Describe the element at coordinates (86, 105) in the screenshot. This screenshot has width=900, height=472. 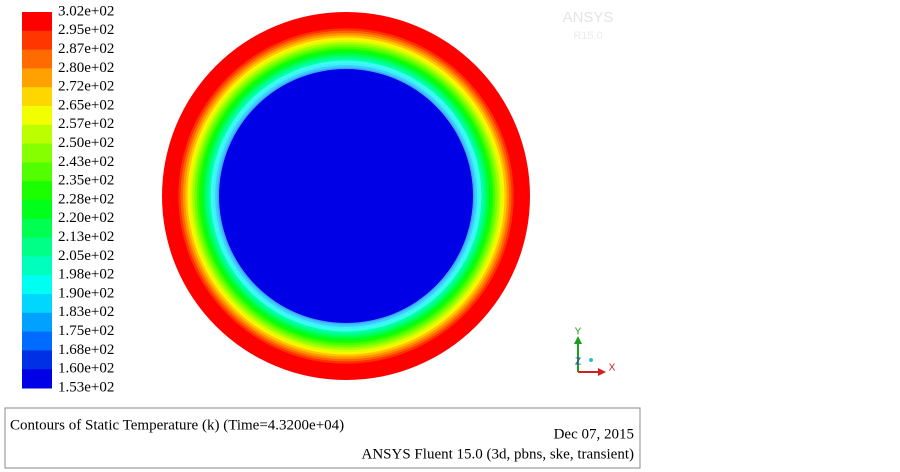
I see `colorbar-label: 2.65e+02` at that location.